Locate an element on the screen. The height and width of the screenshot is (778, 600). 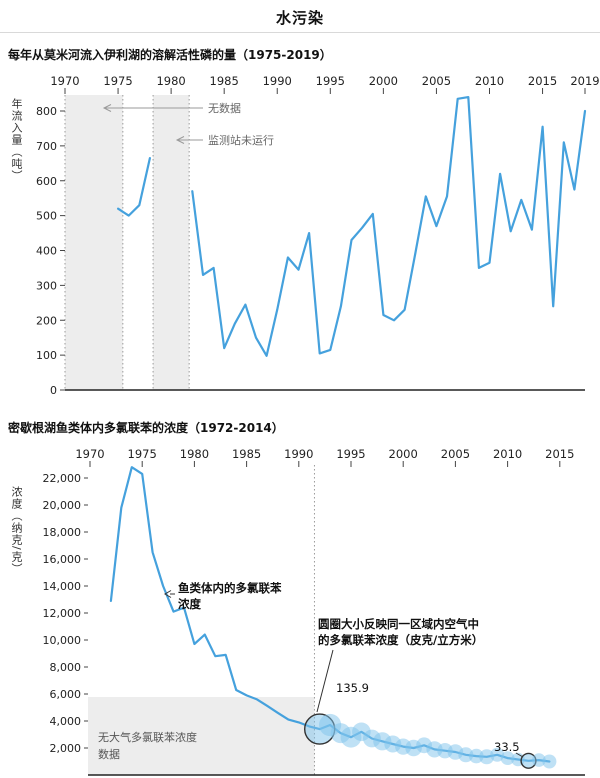
y-tick-label: 2,000 is located at coordinates (66, 748).